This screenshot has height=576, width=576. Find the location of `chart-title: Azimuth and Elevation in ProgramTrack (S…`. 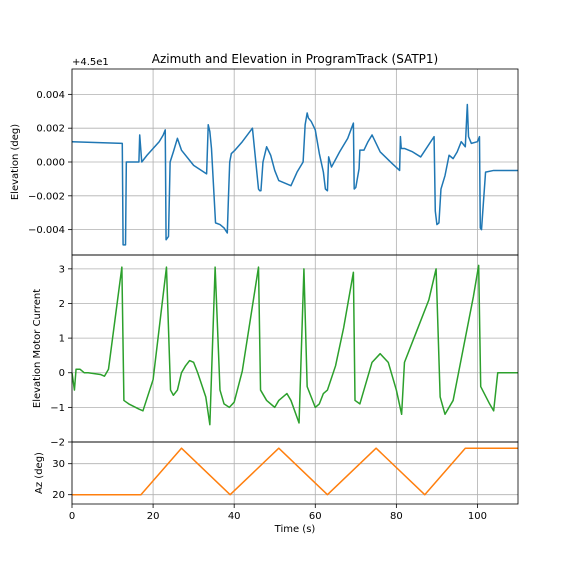

chart-title: Azimuth and Elevation in ProgramTrack (S… is located at coordinates (295, 59).